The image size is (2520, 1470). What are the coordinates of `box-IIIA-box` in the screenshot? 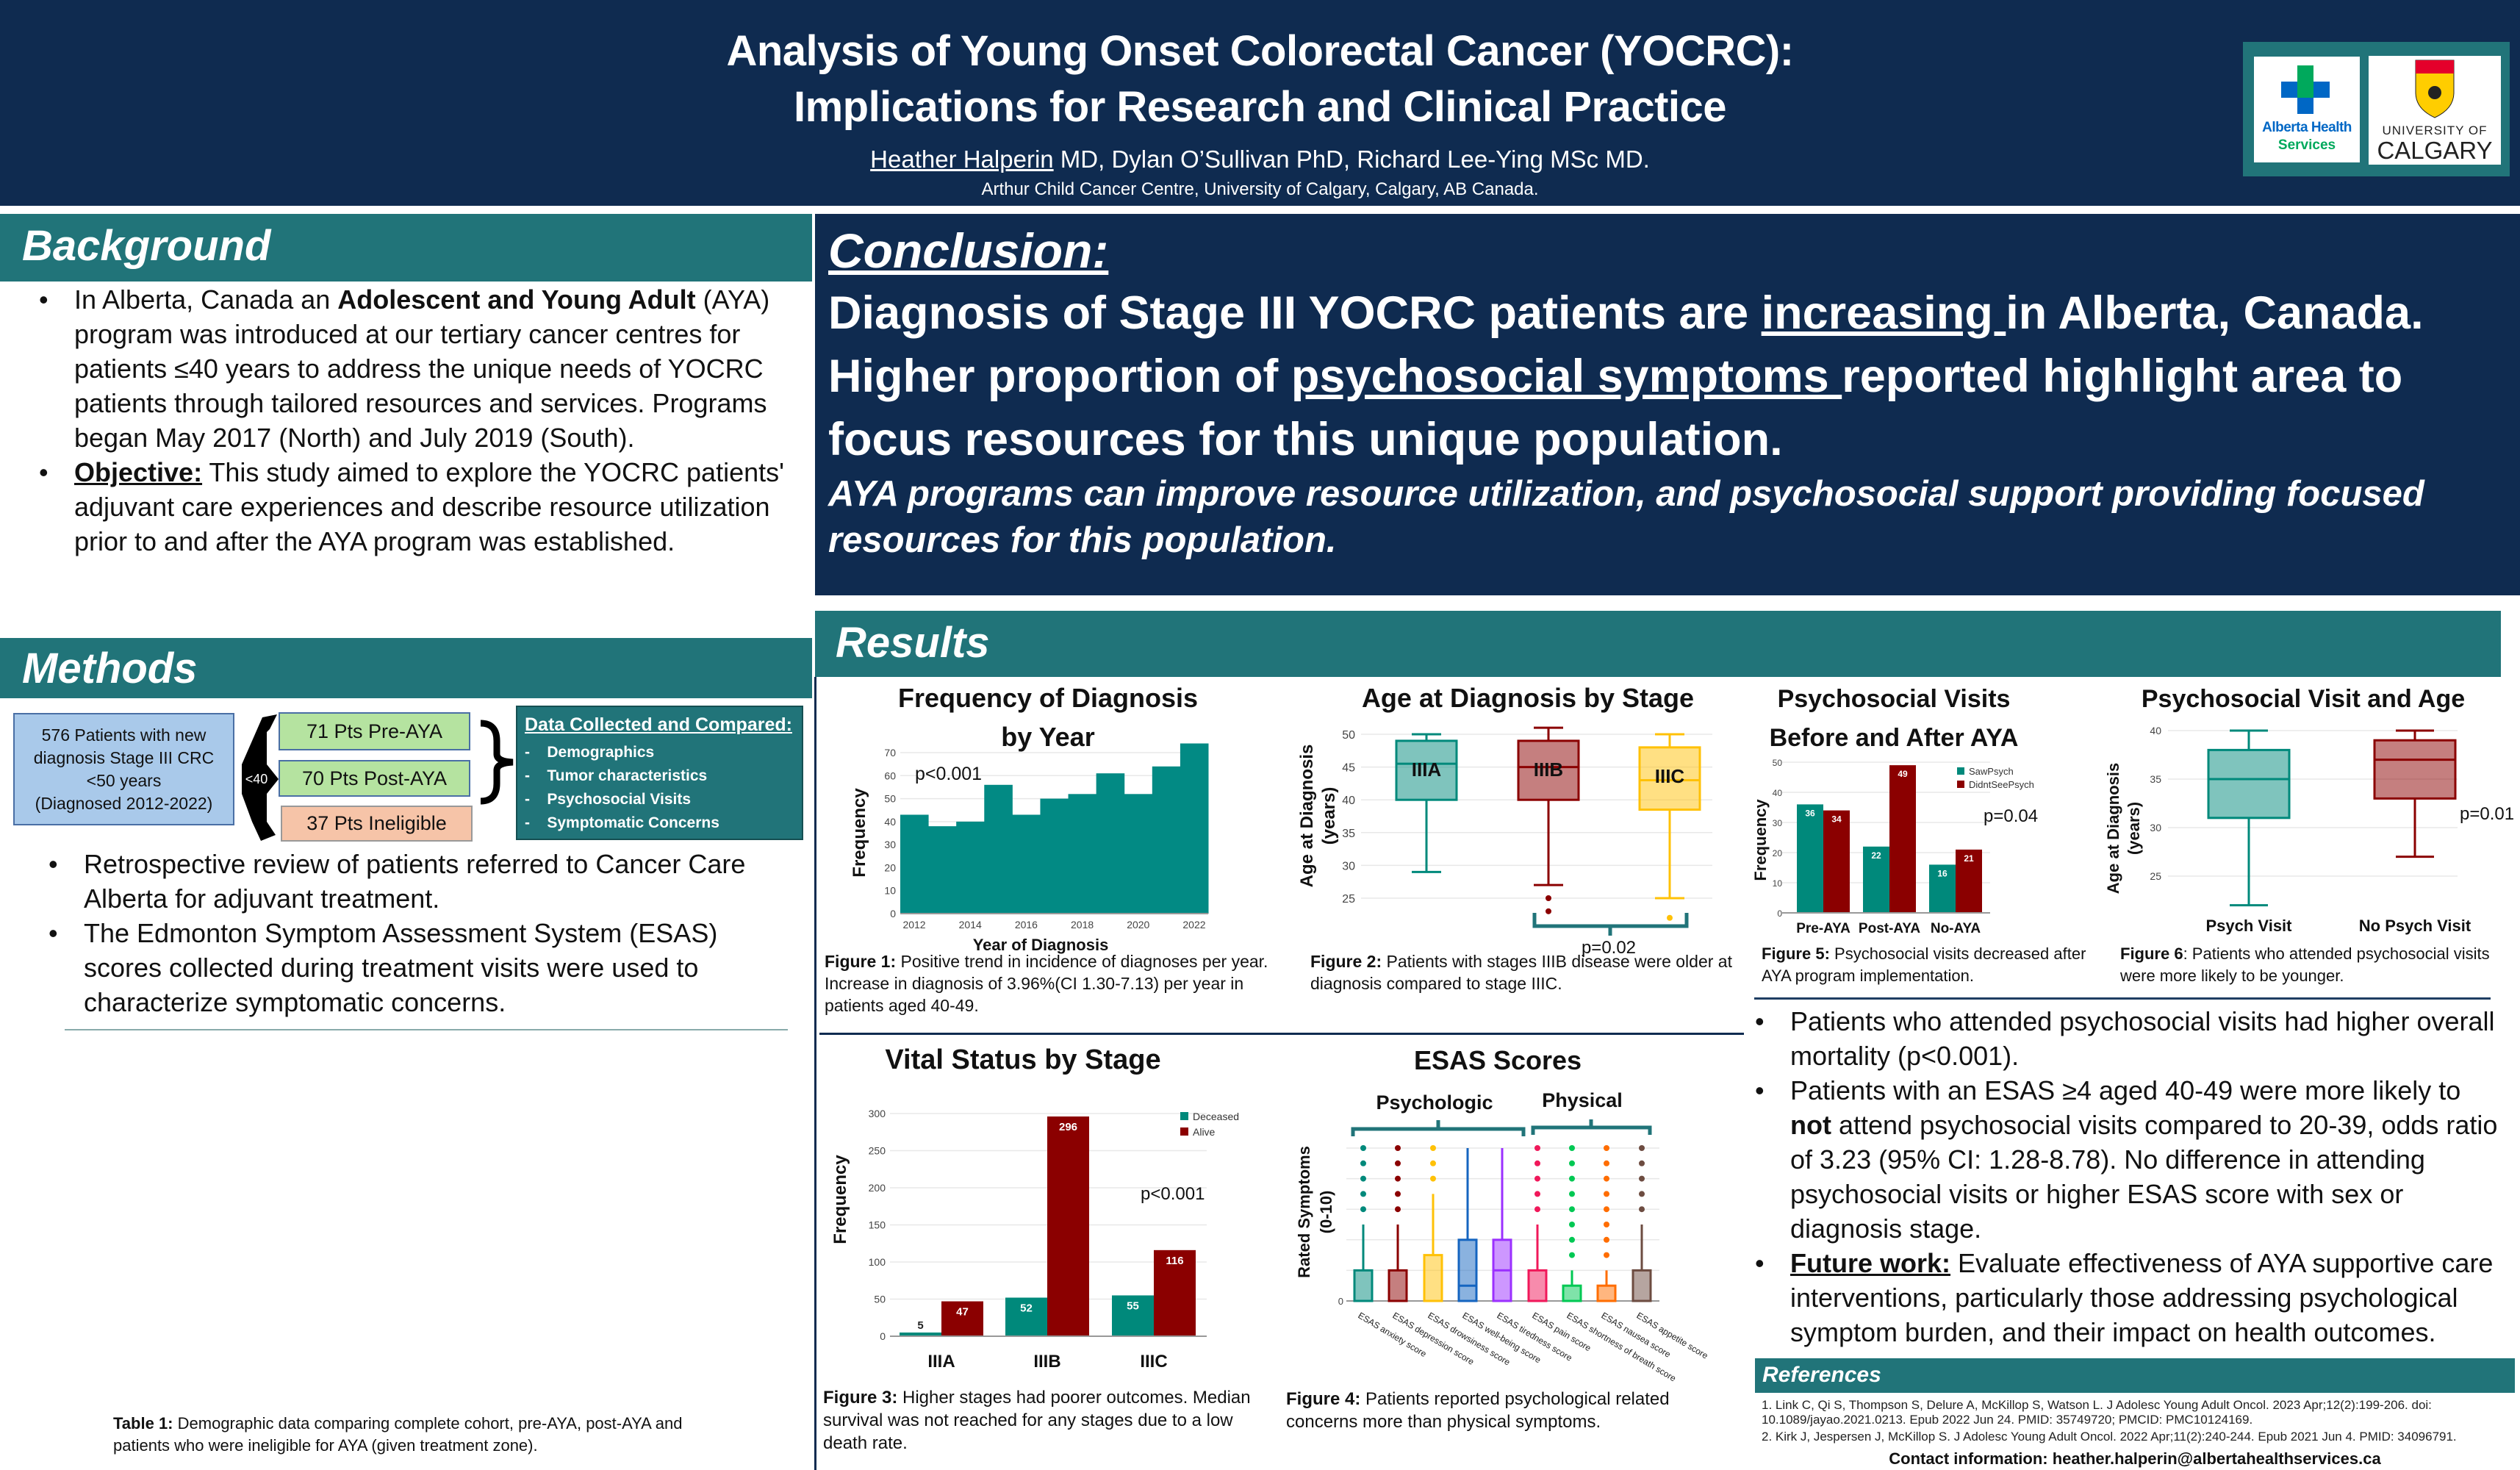 It's located at (1426, 770).